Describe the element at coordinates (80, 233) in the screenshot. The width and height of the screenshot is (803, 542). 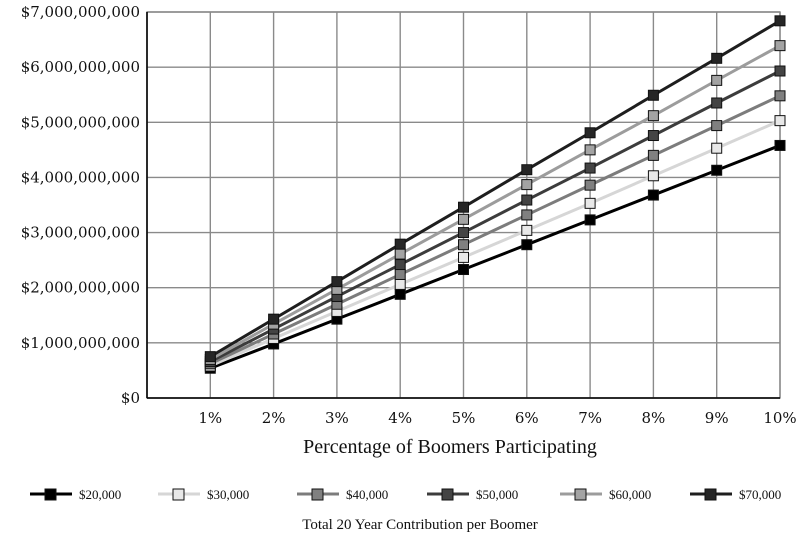
I see `y-tick-label: $3,000,000,000` at that location.